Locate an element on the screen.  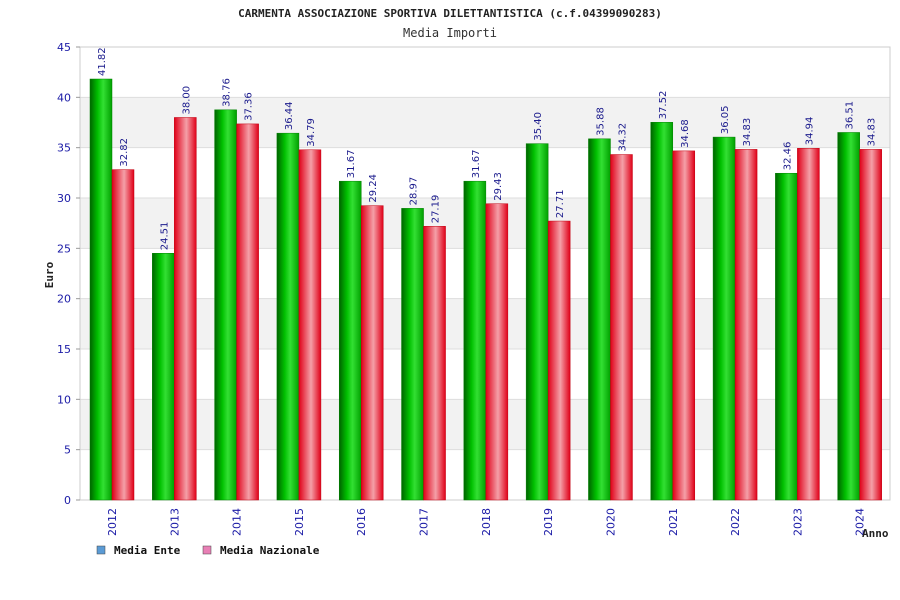
x-axis-label: Anno is located at coordinates (875, 533).